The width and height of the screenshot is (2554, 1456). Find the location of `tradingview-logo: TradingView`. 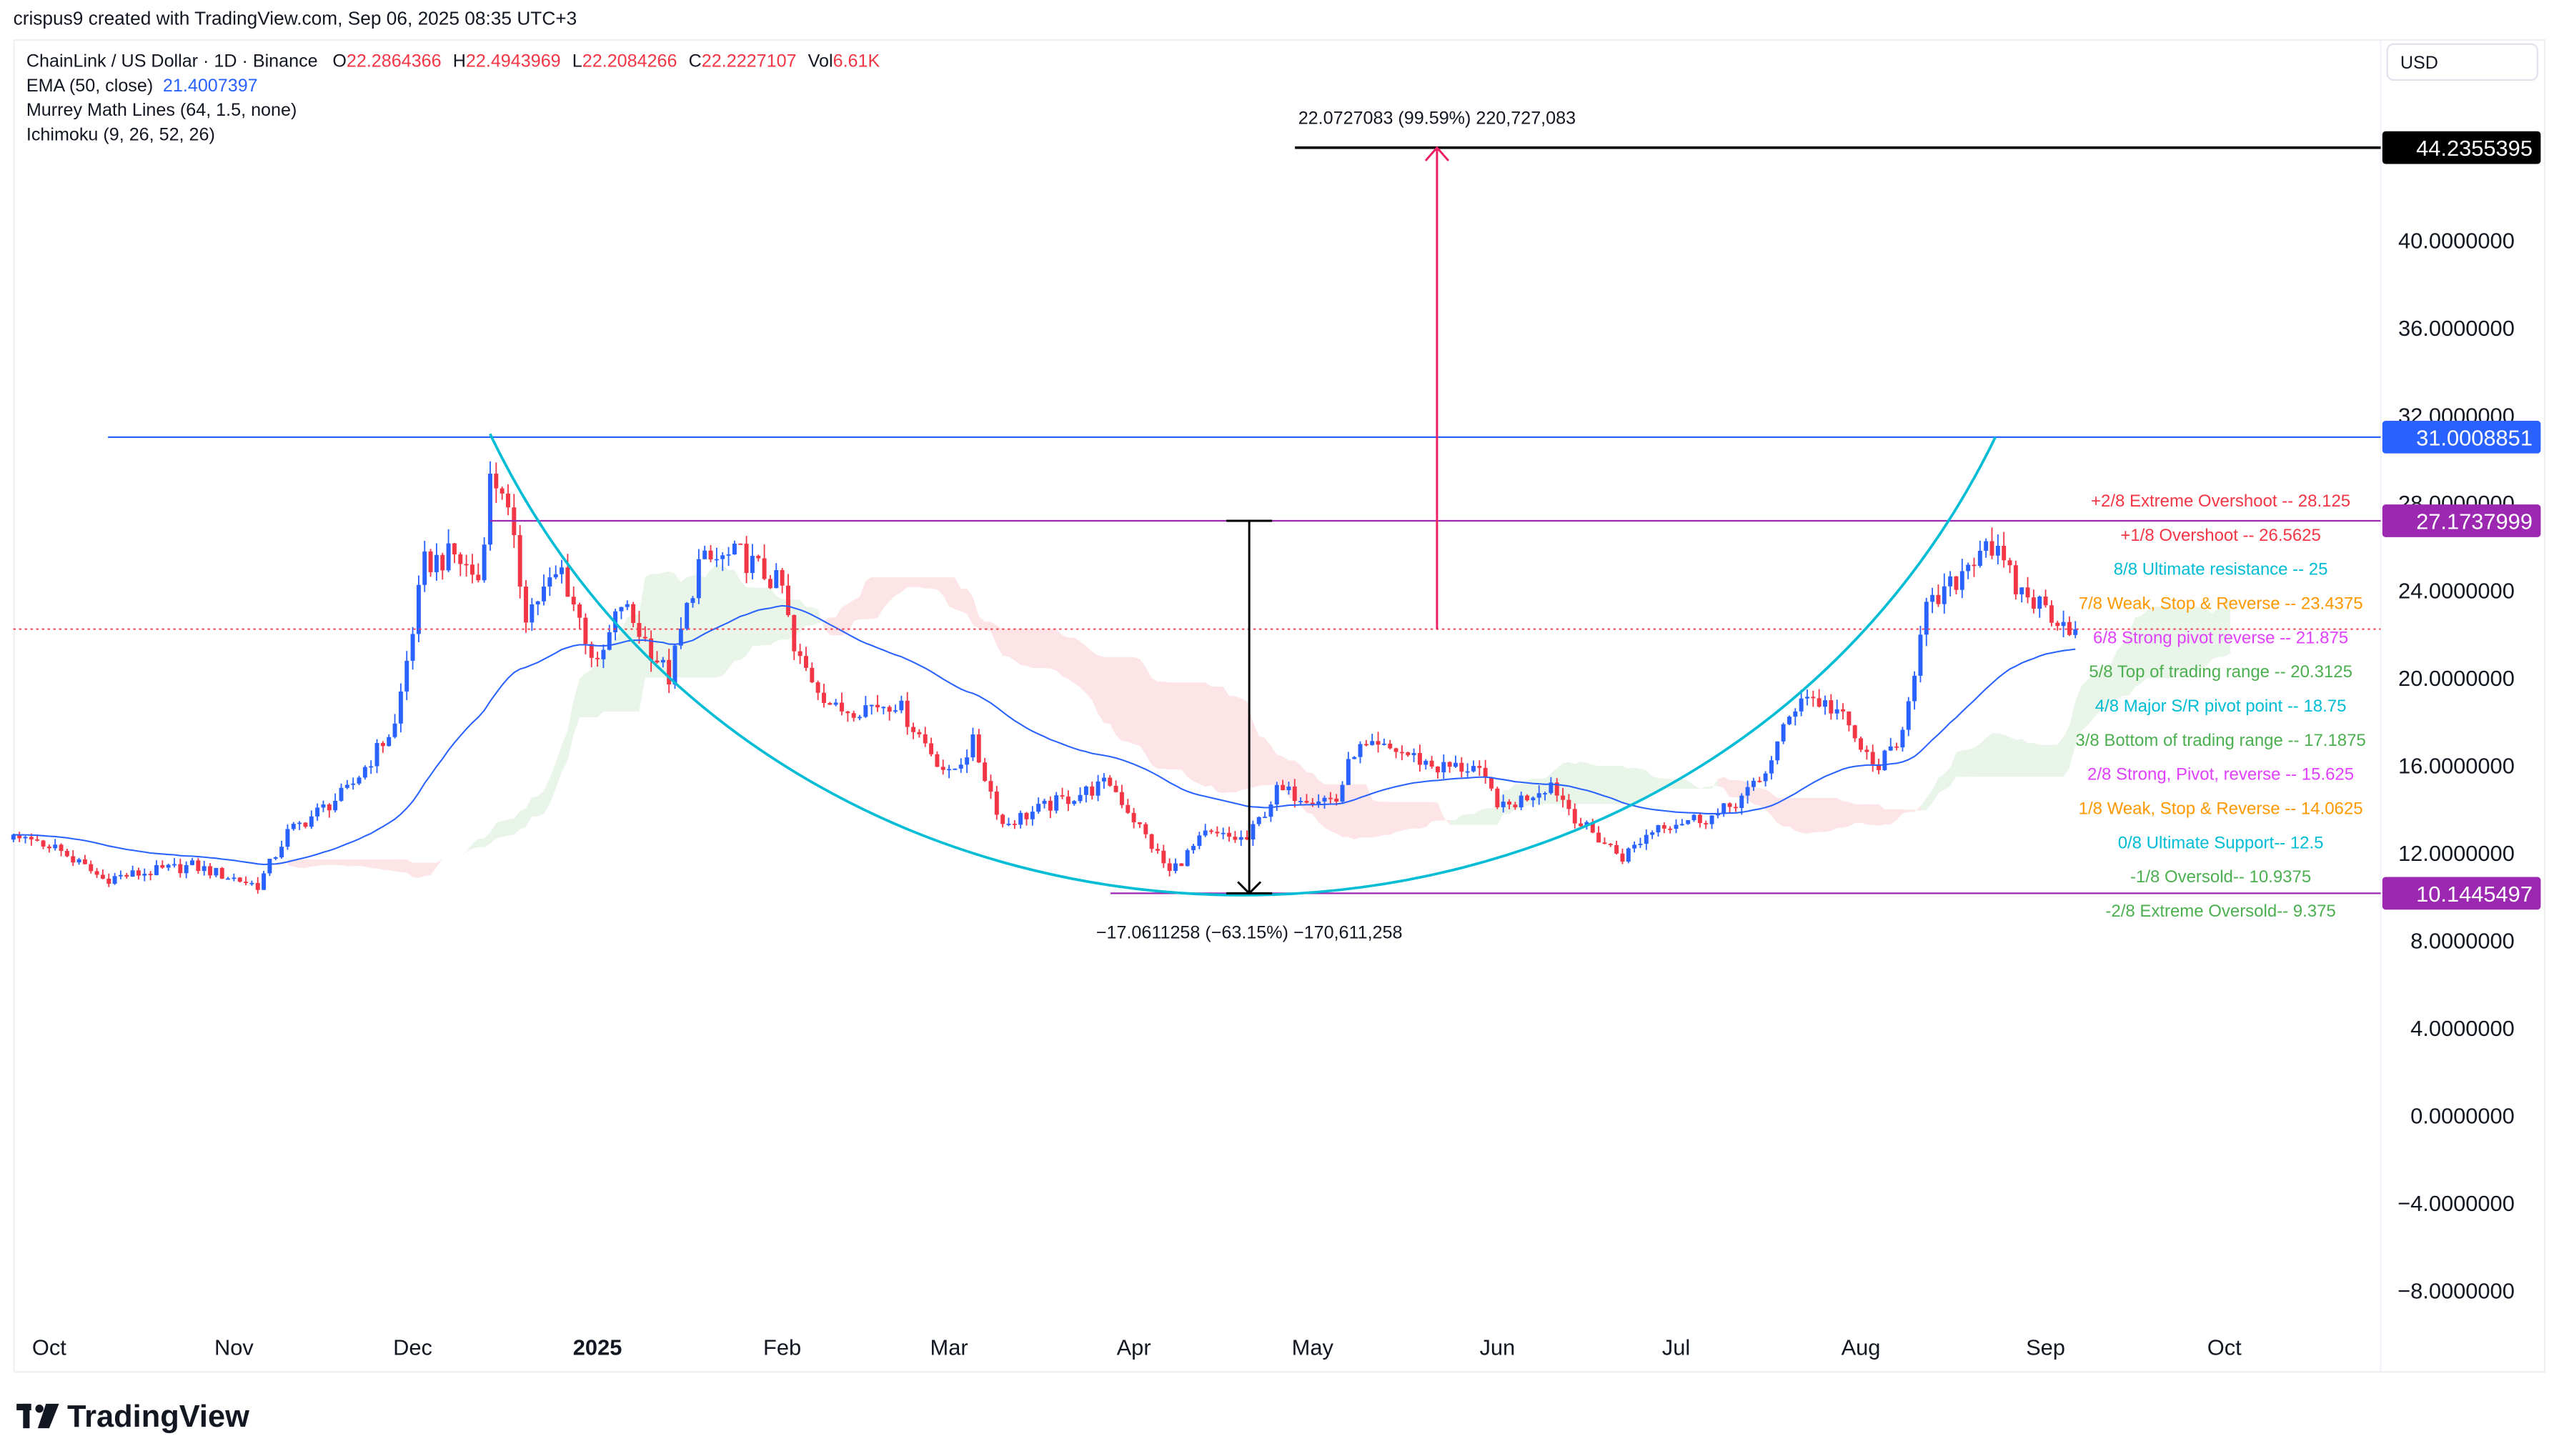

tradingview-logo: TradingView is located at coordinates (132, 1417).